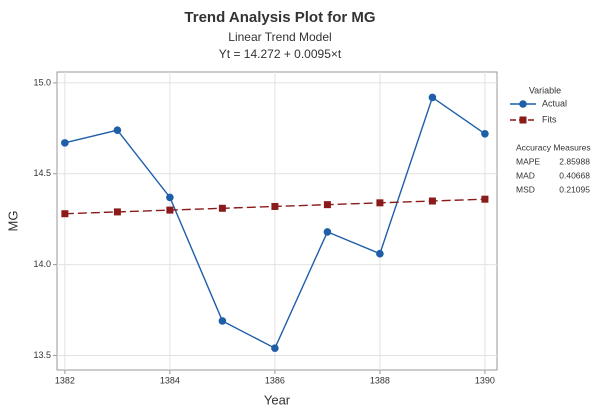  I want to click on chart-subtitle: Yt = 14.272 + 0.0095×t, so click(280, 54).